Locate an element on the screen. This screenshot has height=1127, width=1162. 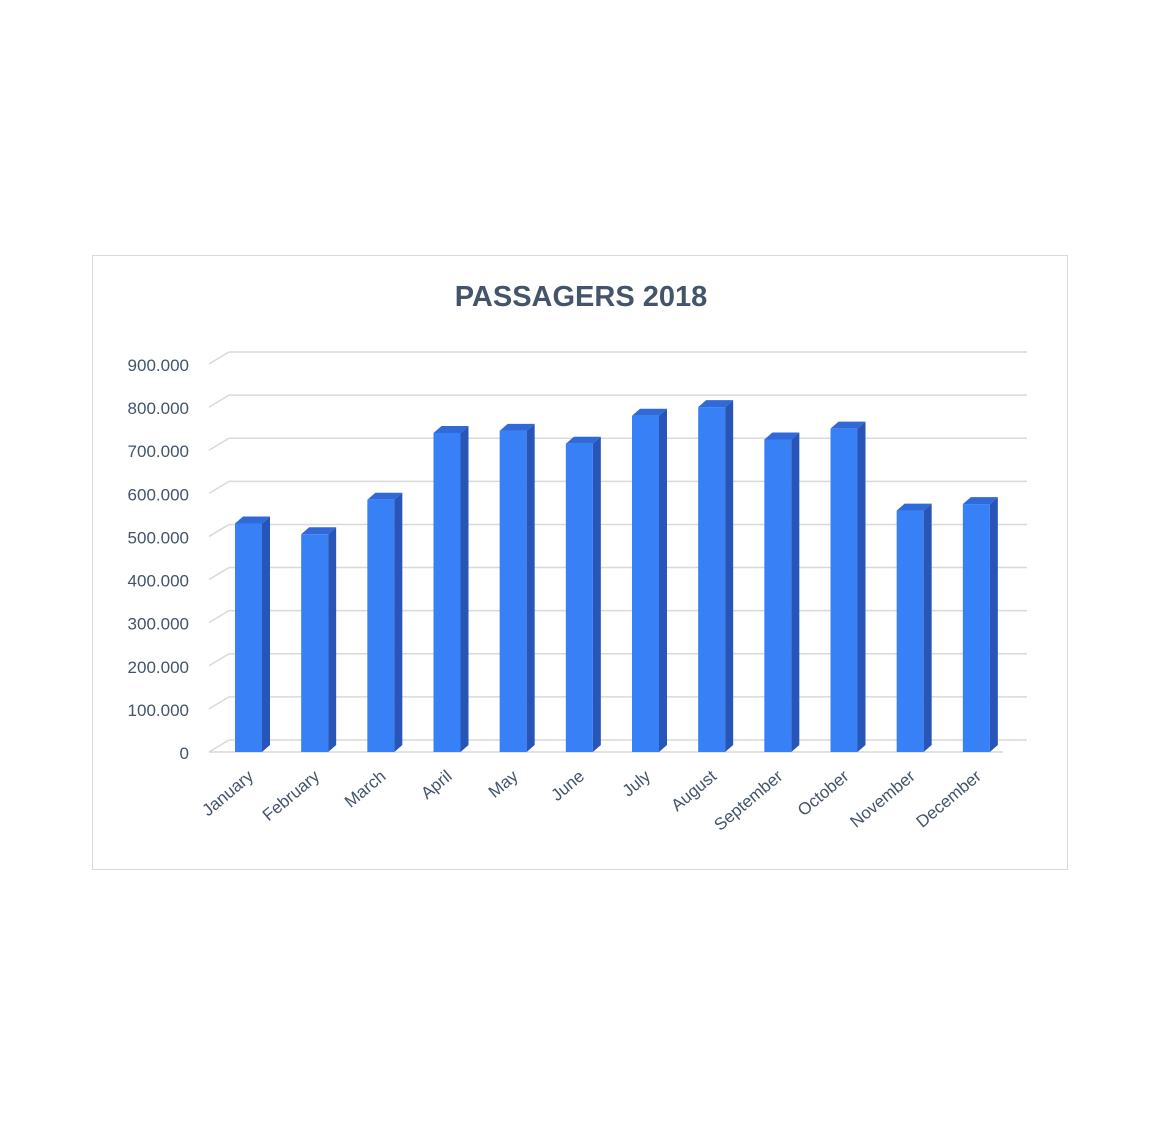
bar-november is located at coordinates (914, 627).